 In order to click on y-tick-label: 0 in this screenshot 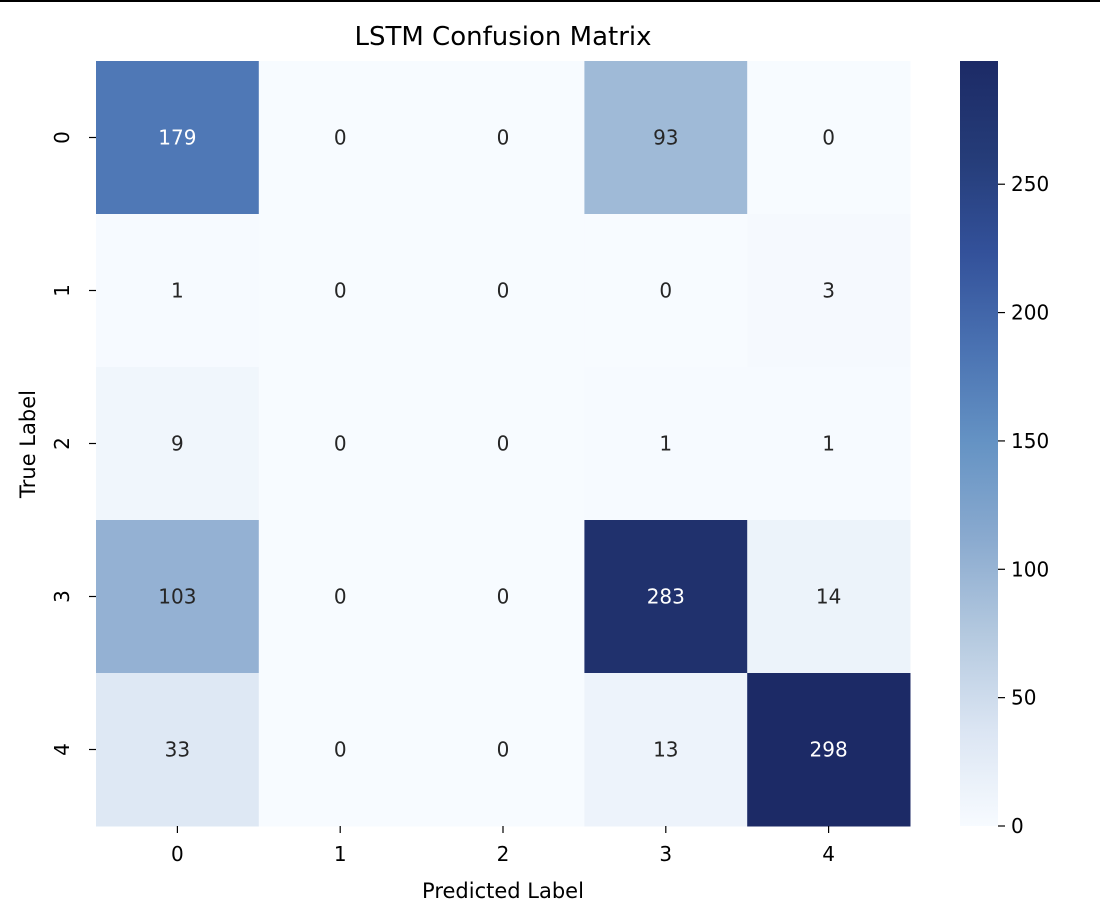, I will do `click(62, 137)`.